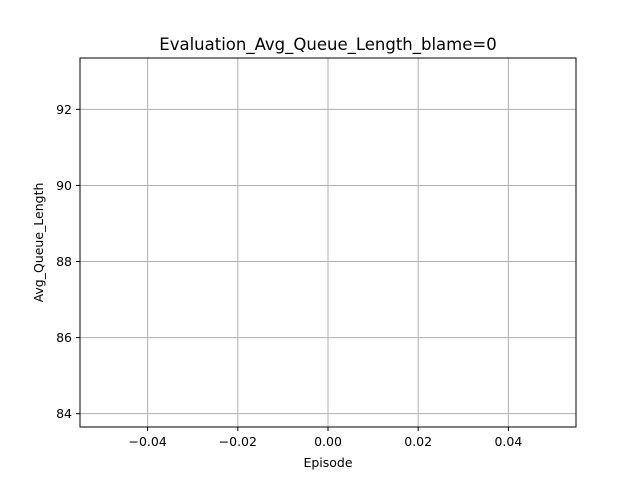 This screenshot has width=640, height=480. Describe the element at coordinates (64, 413) in the screenshot. I see `y-tick-label: 84` at that location.